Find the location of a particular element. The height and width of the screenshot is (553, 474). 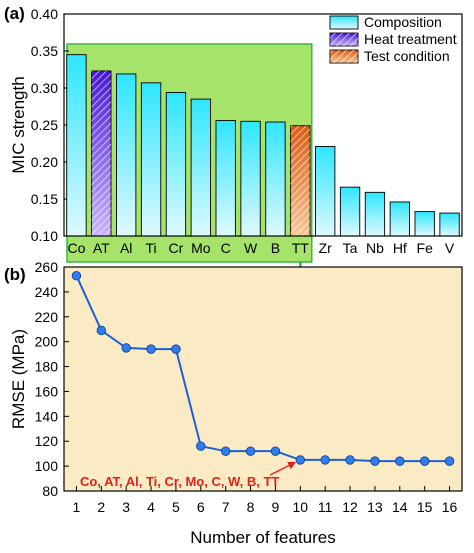

y-tick-label-a: 0.35 is located at coordinates (44, 51).